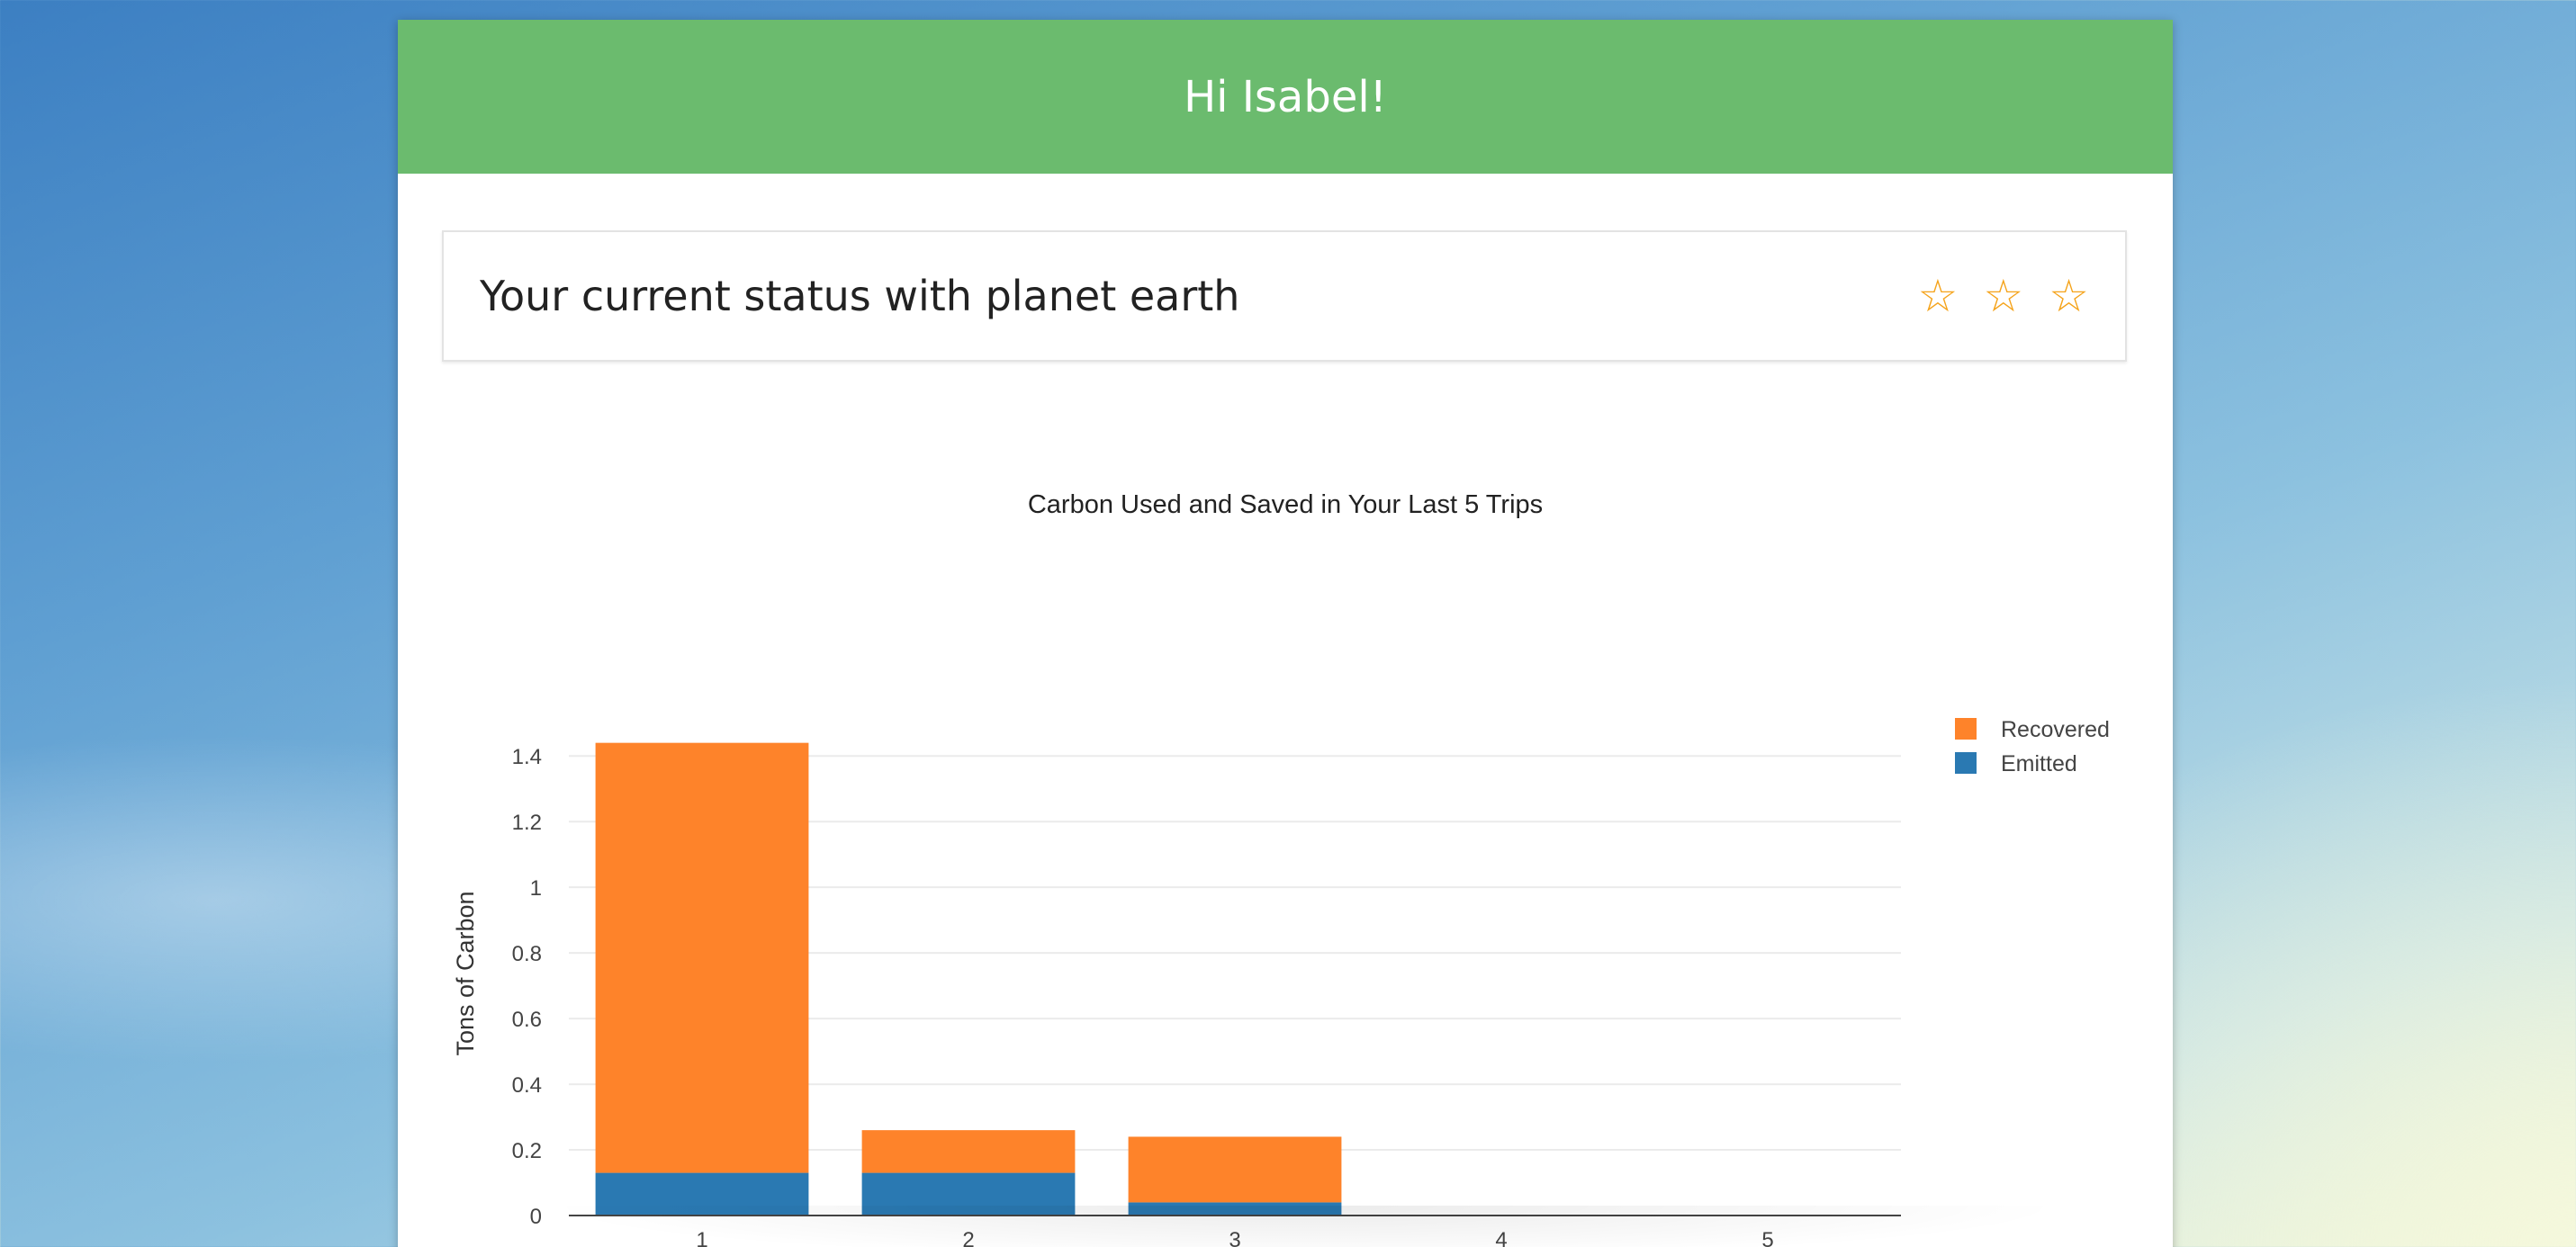 Image resolution: width=2576 pixels, height=1247 pixels. I want to click on greeting-title: Hi Isabel!, so click(1285, 96).